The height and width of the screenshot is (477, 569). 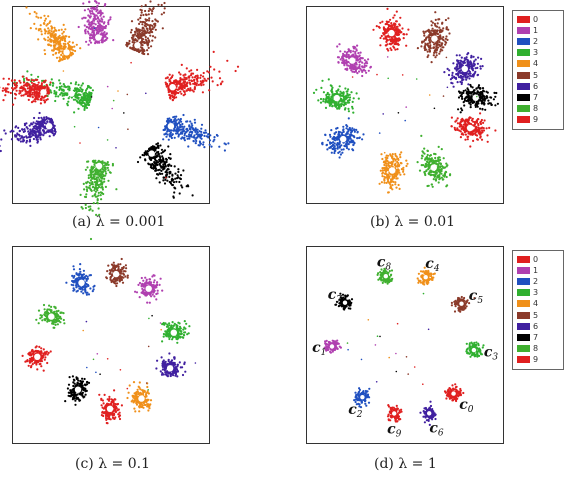 I want to click on caption-c: (c) λ = 0.1, so click(x=112, y=464).